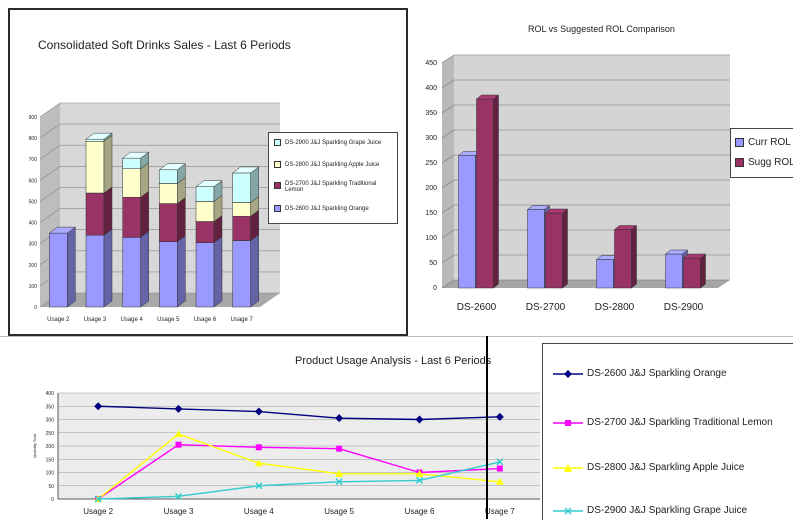 The height and width of the screenshot is (520, 793). I want to click on chart3-y-axis-label: Quantity Sold, so click(34, 446).